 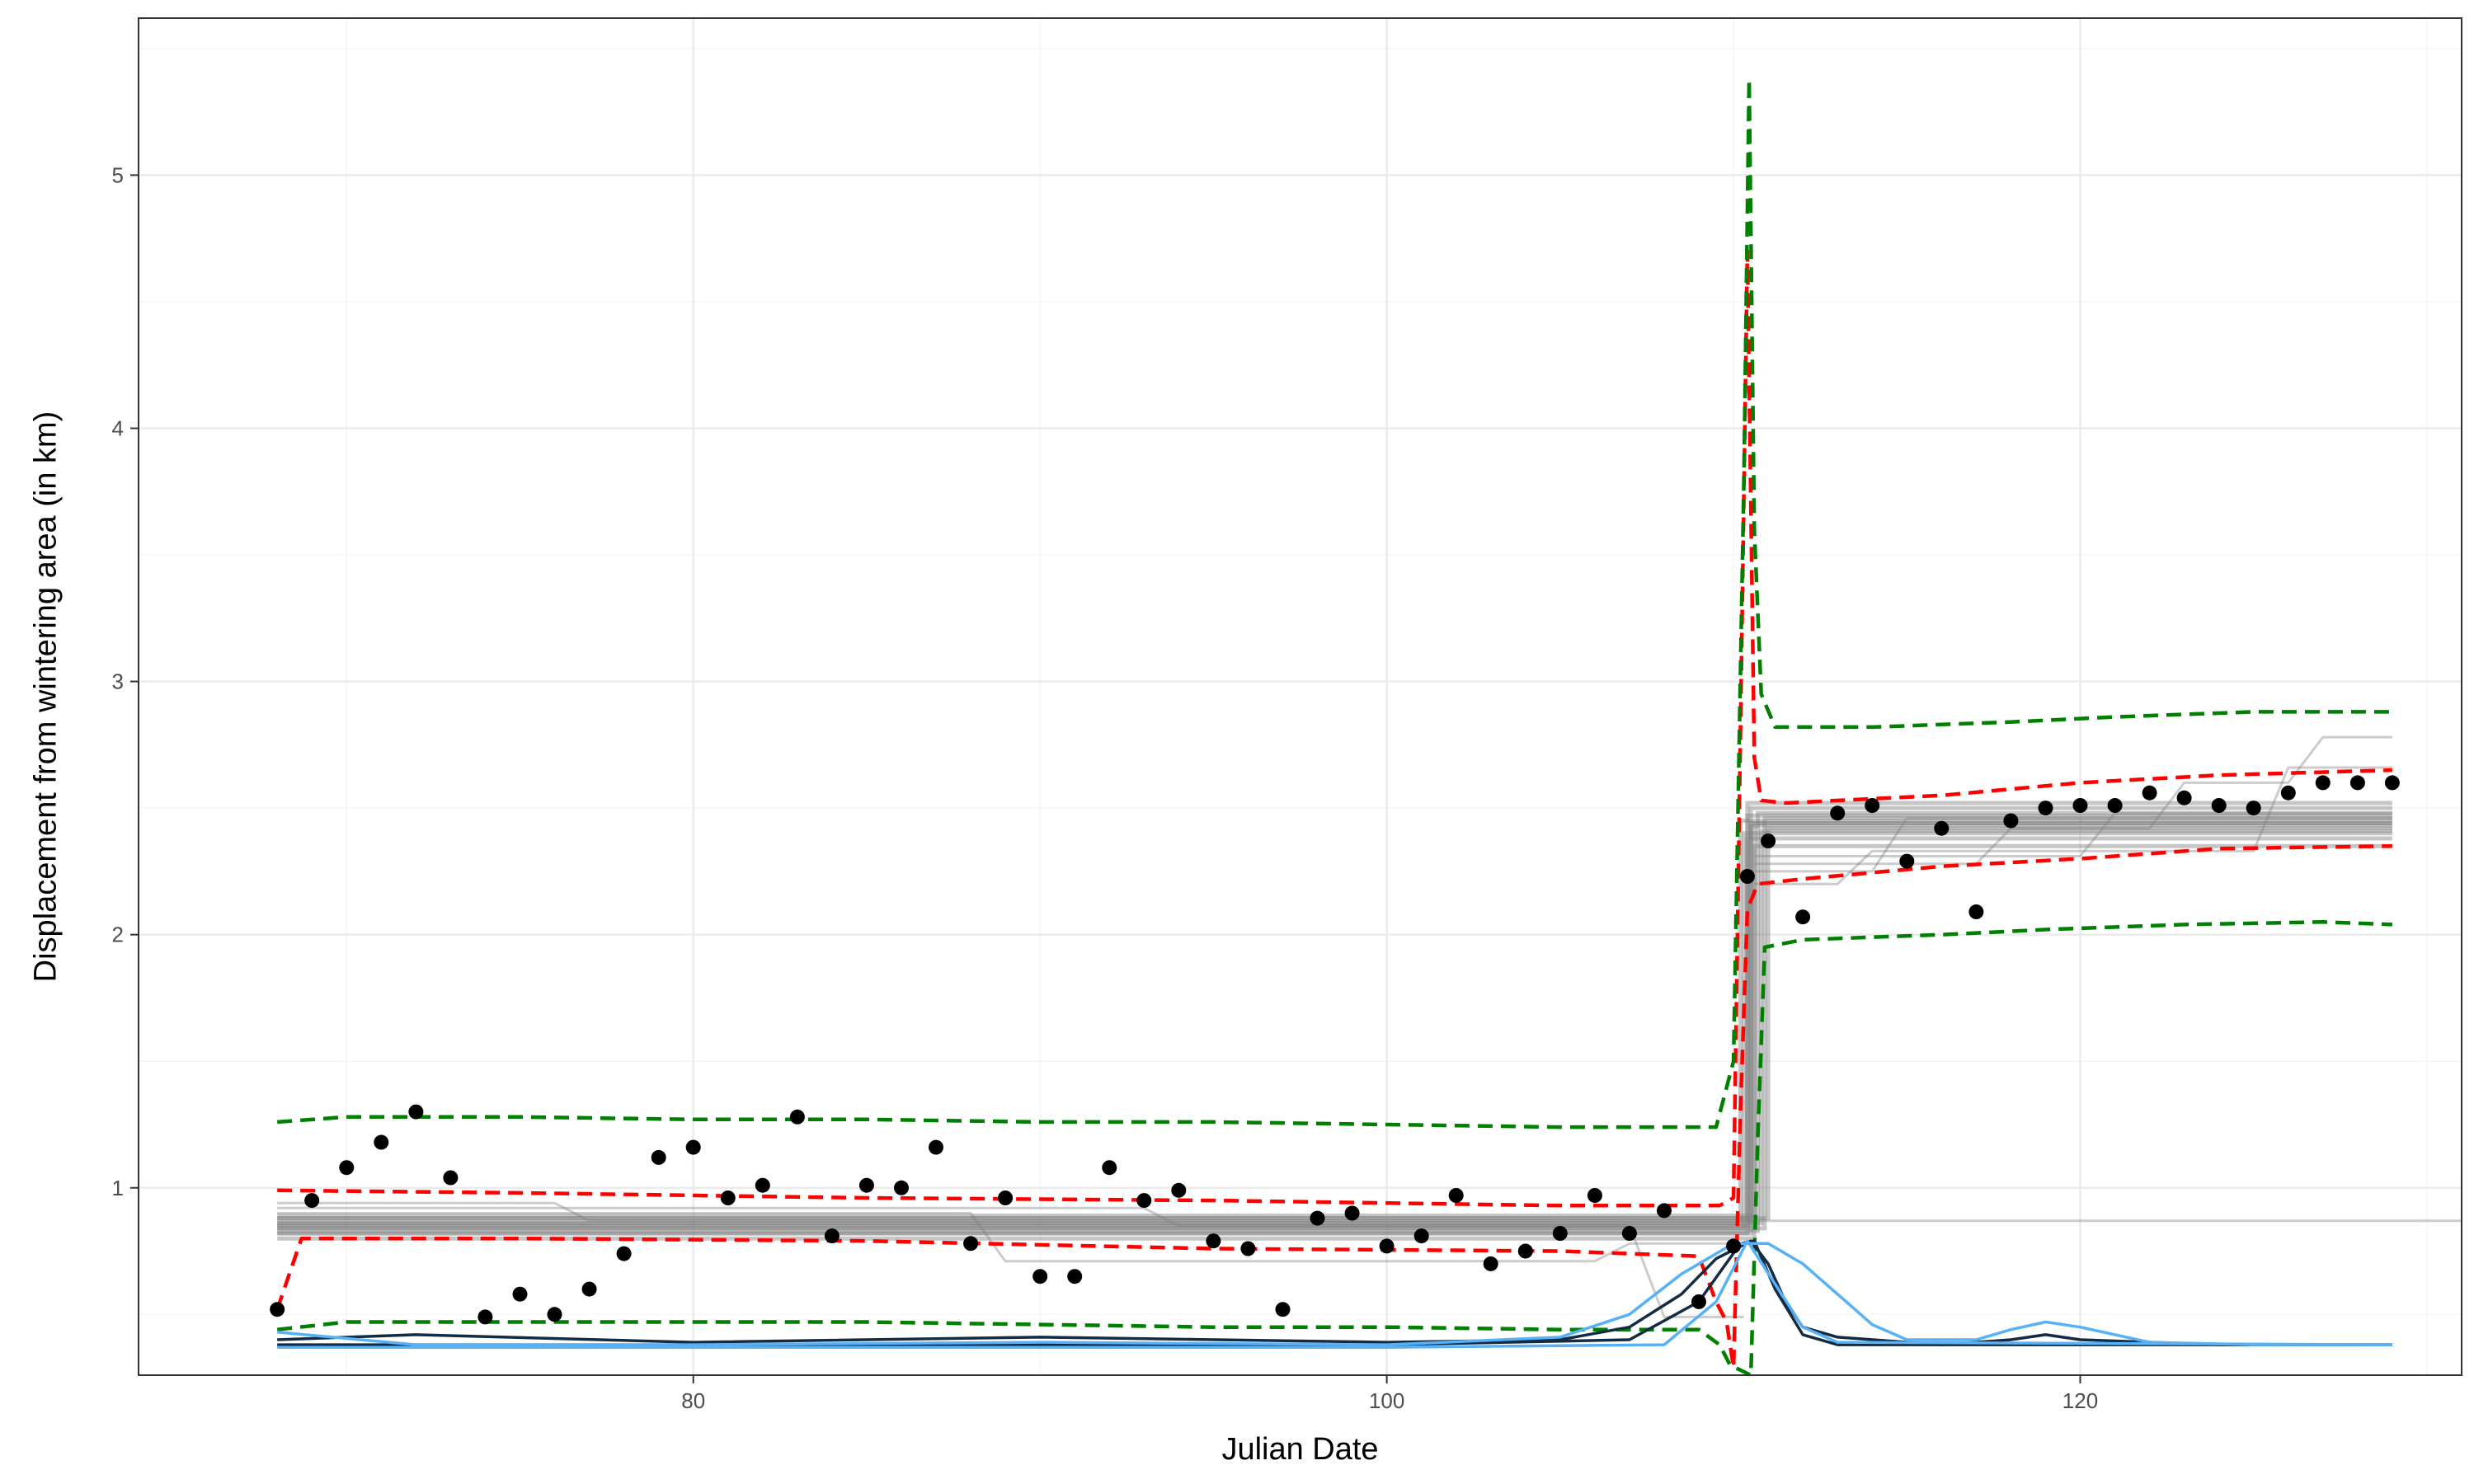 I want to click on density-curve, so click(x=1334, y=1294).